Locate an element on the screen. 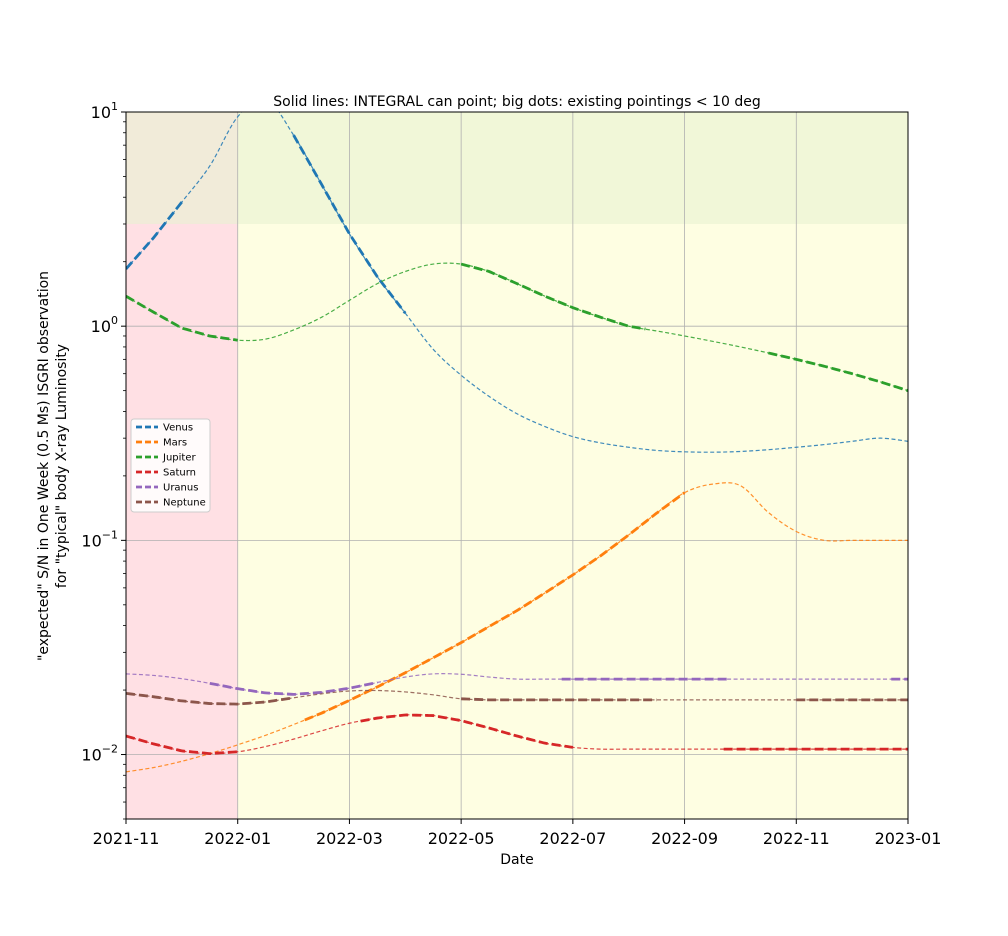 The image size is (1008, 936). legend-label-saturn: Saturn is located at coordinates (179, 473).